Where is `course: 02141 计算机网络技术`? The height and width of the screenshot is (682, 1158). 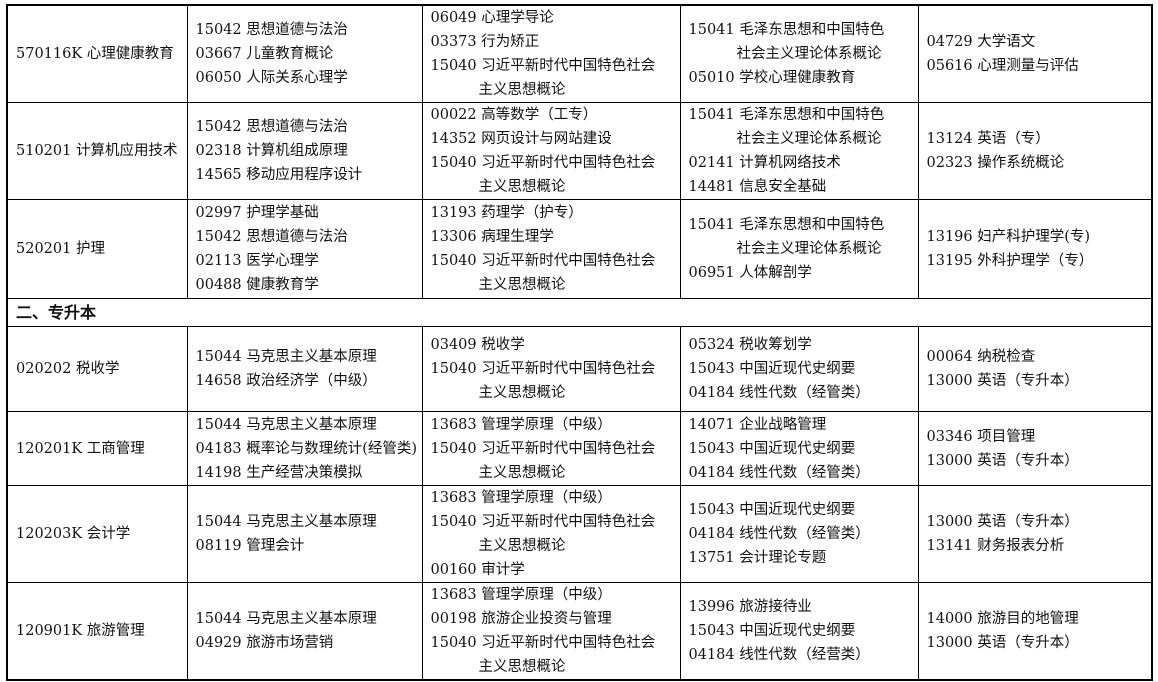 course: 02141 计算机网络技术 is located at coordinates (764, 163).